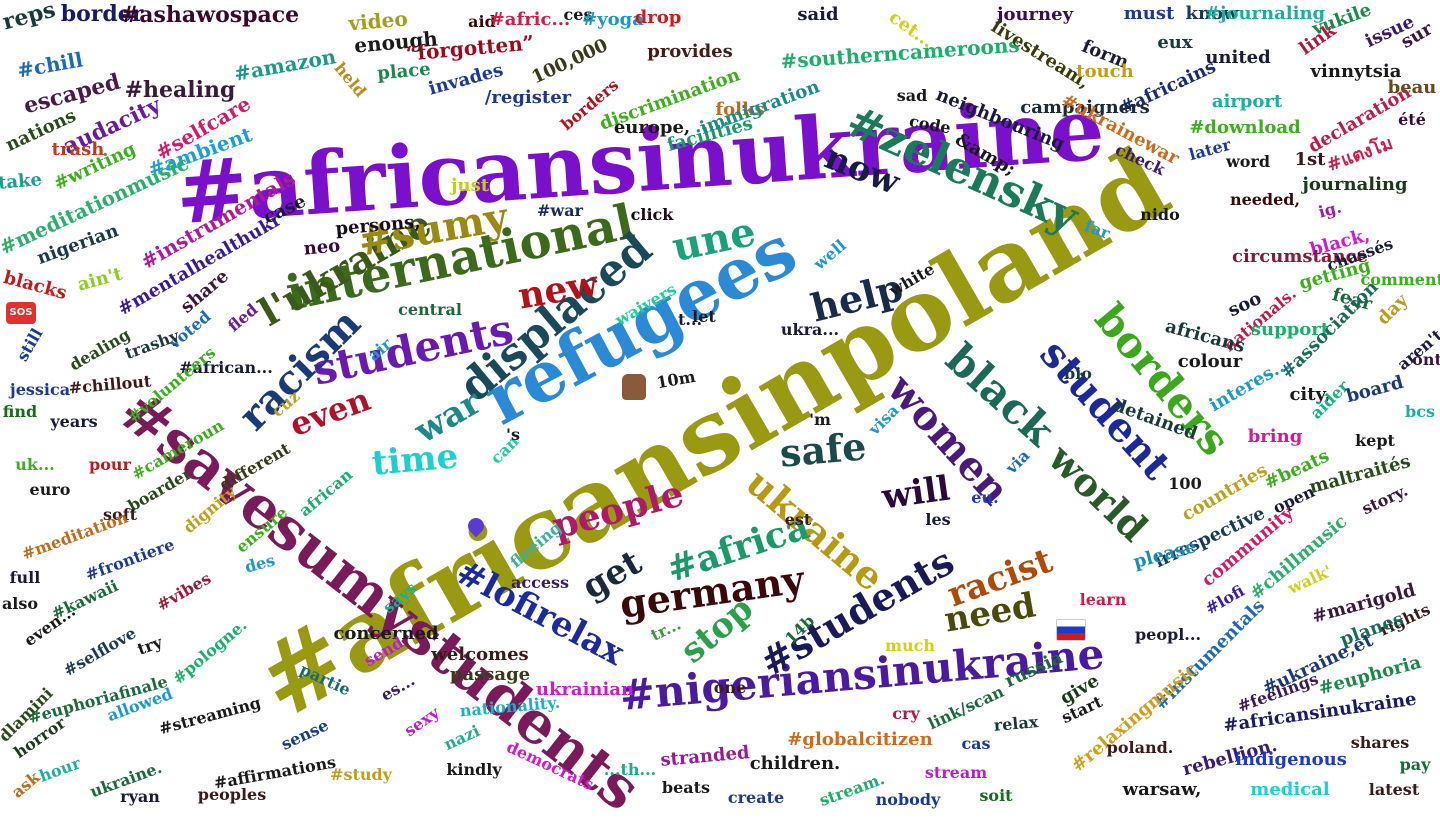 Image resolution: width=1440 pixels, height=821 pixels. Describe the element at coordinates (184, 591) in the screenshot. I see `word-vibes: #vibes` at that location.